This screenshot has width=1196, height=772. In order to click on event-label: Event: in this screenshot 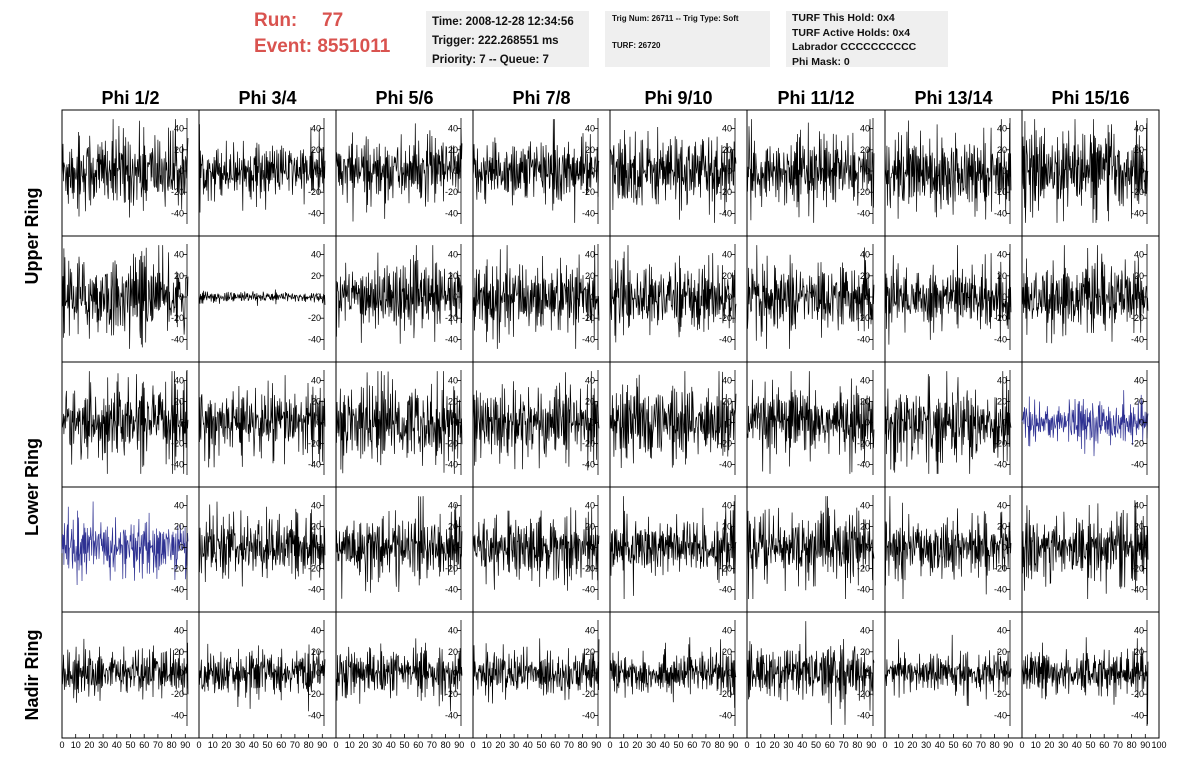, I will do `click(283, 46)`.